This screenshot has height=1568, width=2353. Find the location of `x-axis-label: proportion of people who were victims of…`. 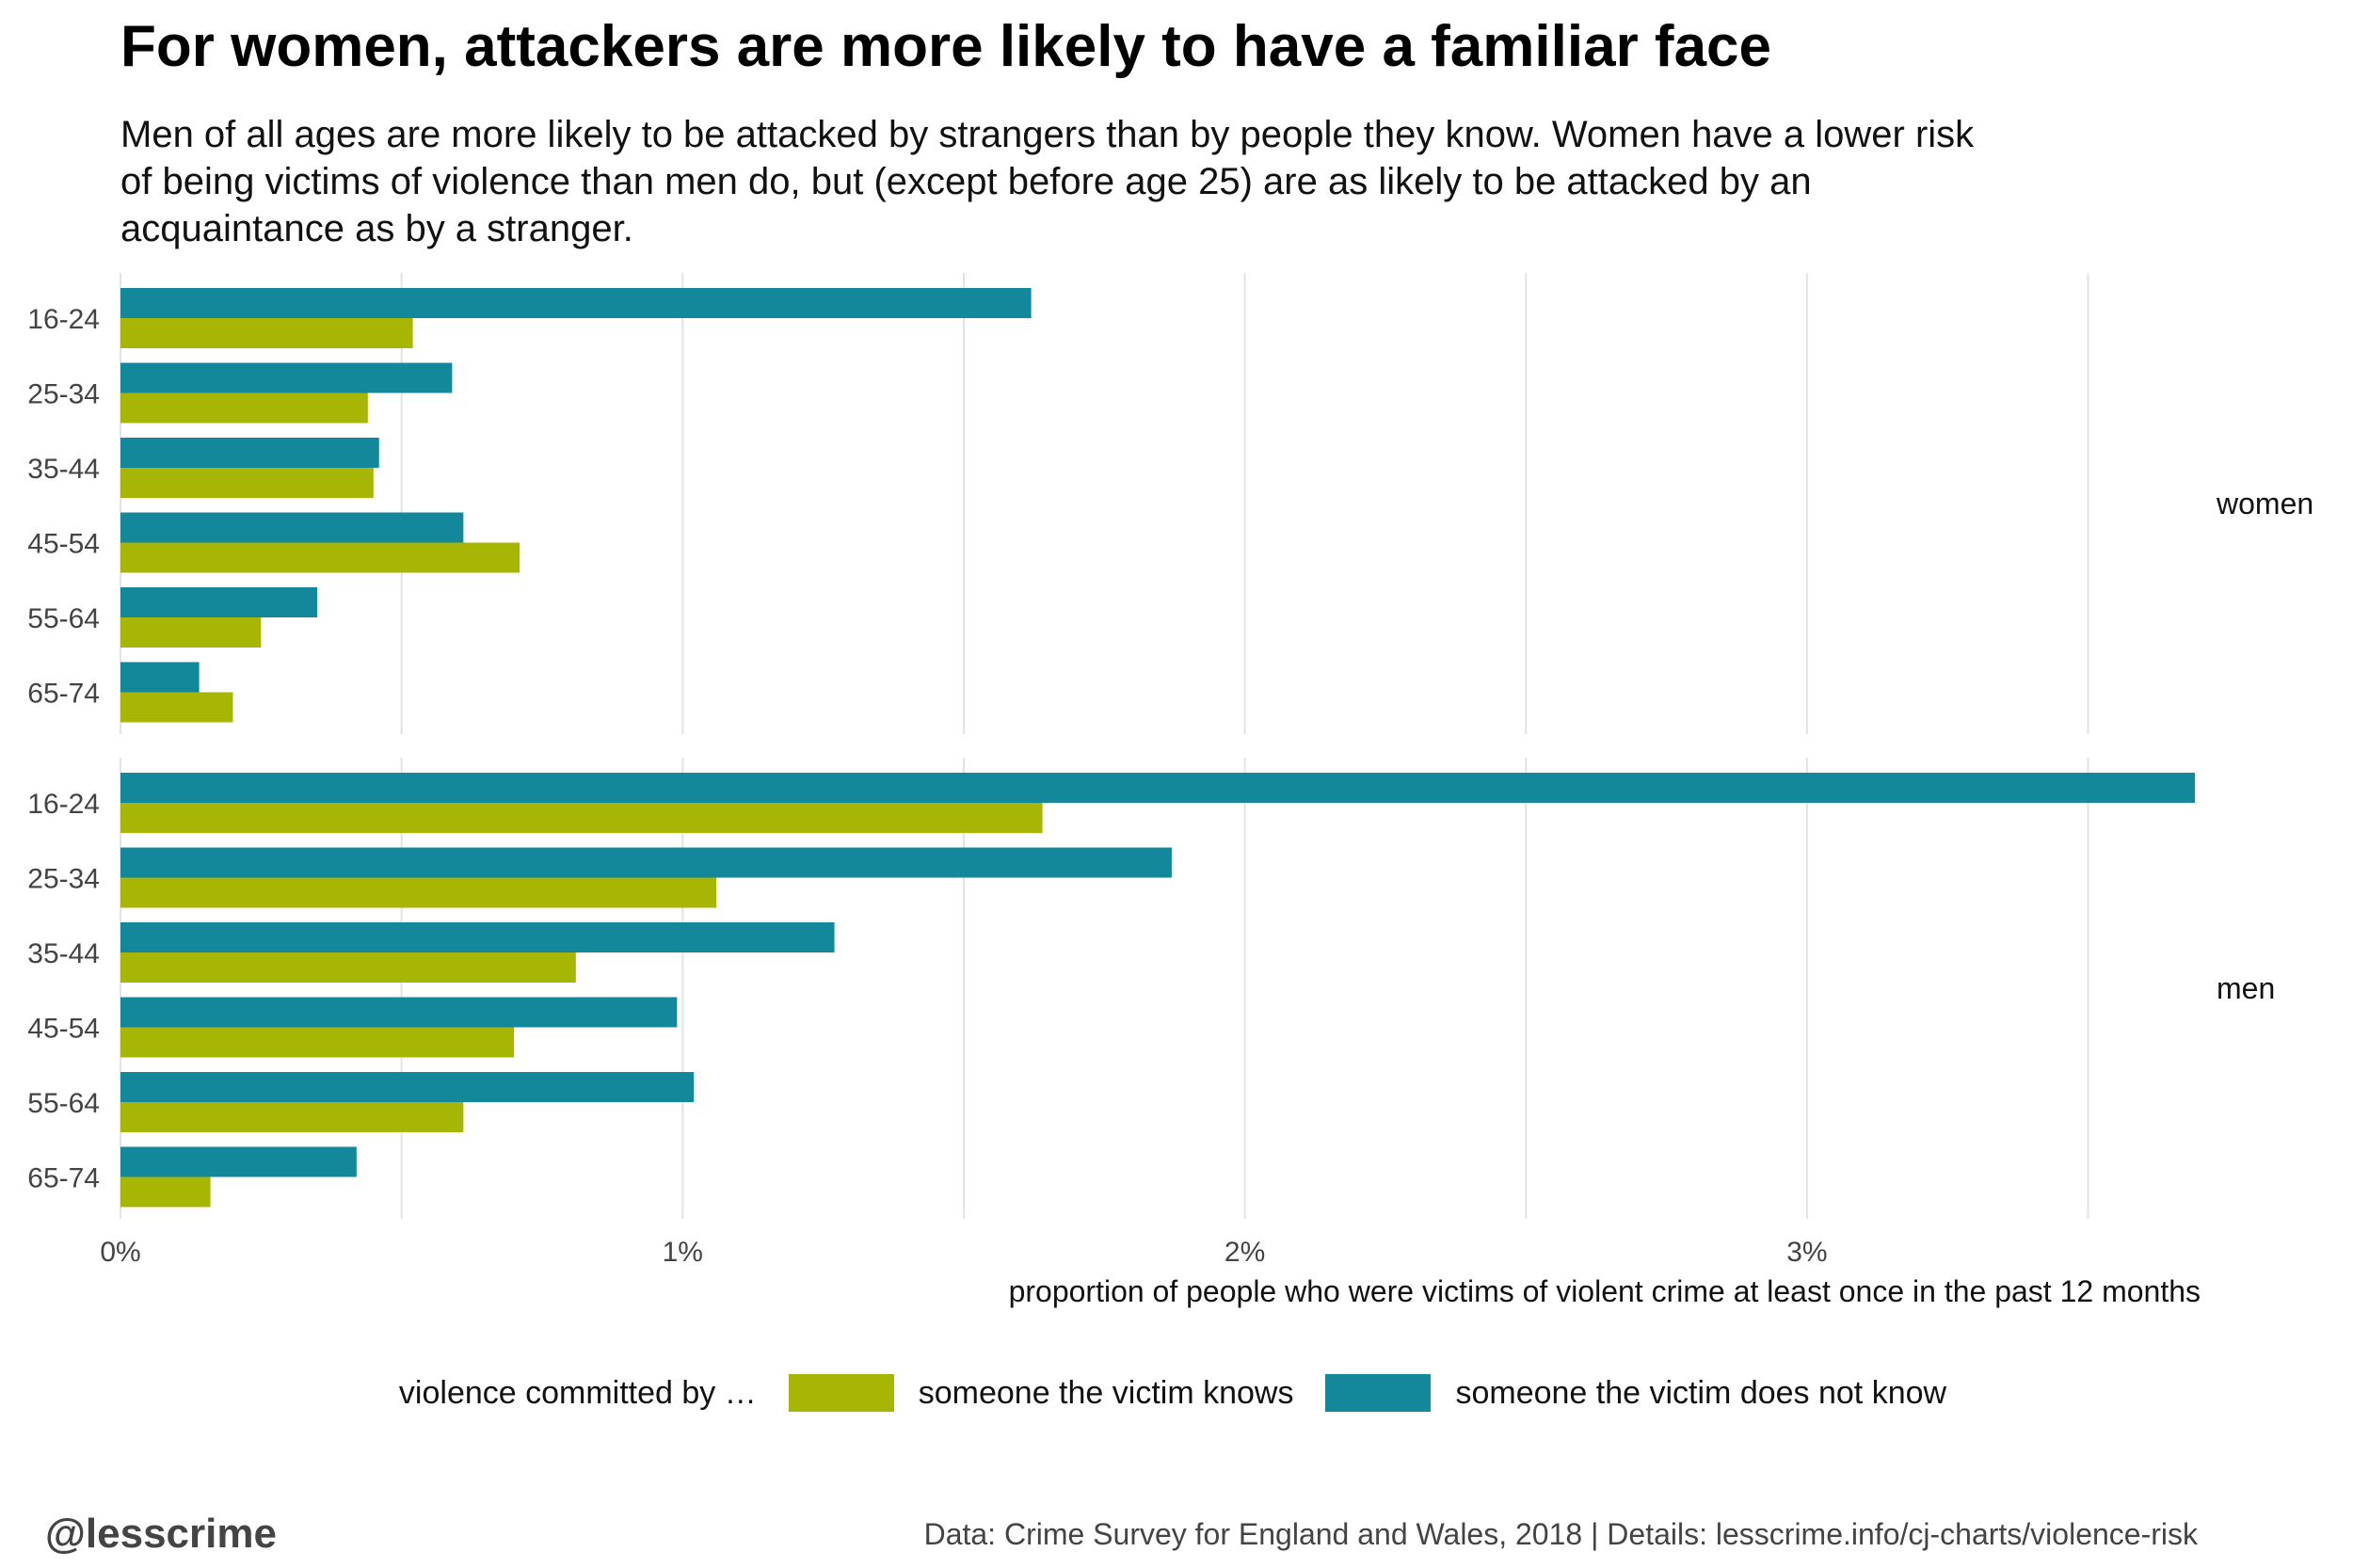

x-axis-label: proportion of people who were victims of… is located at coordinates (1605, 1291).